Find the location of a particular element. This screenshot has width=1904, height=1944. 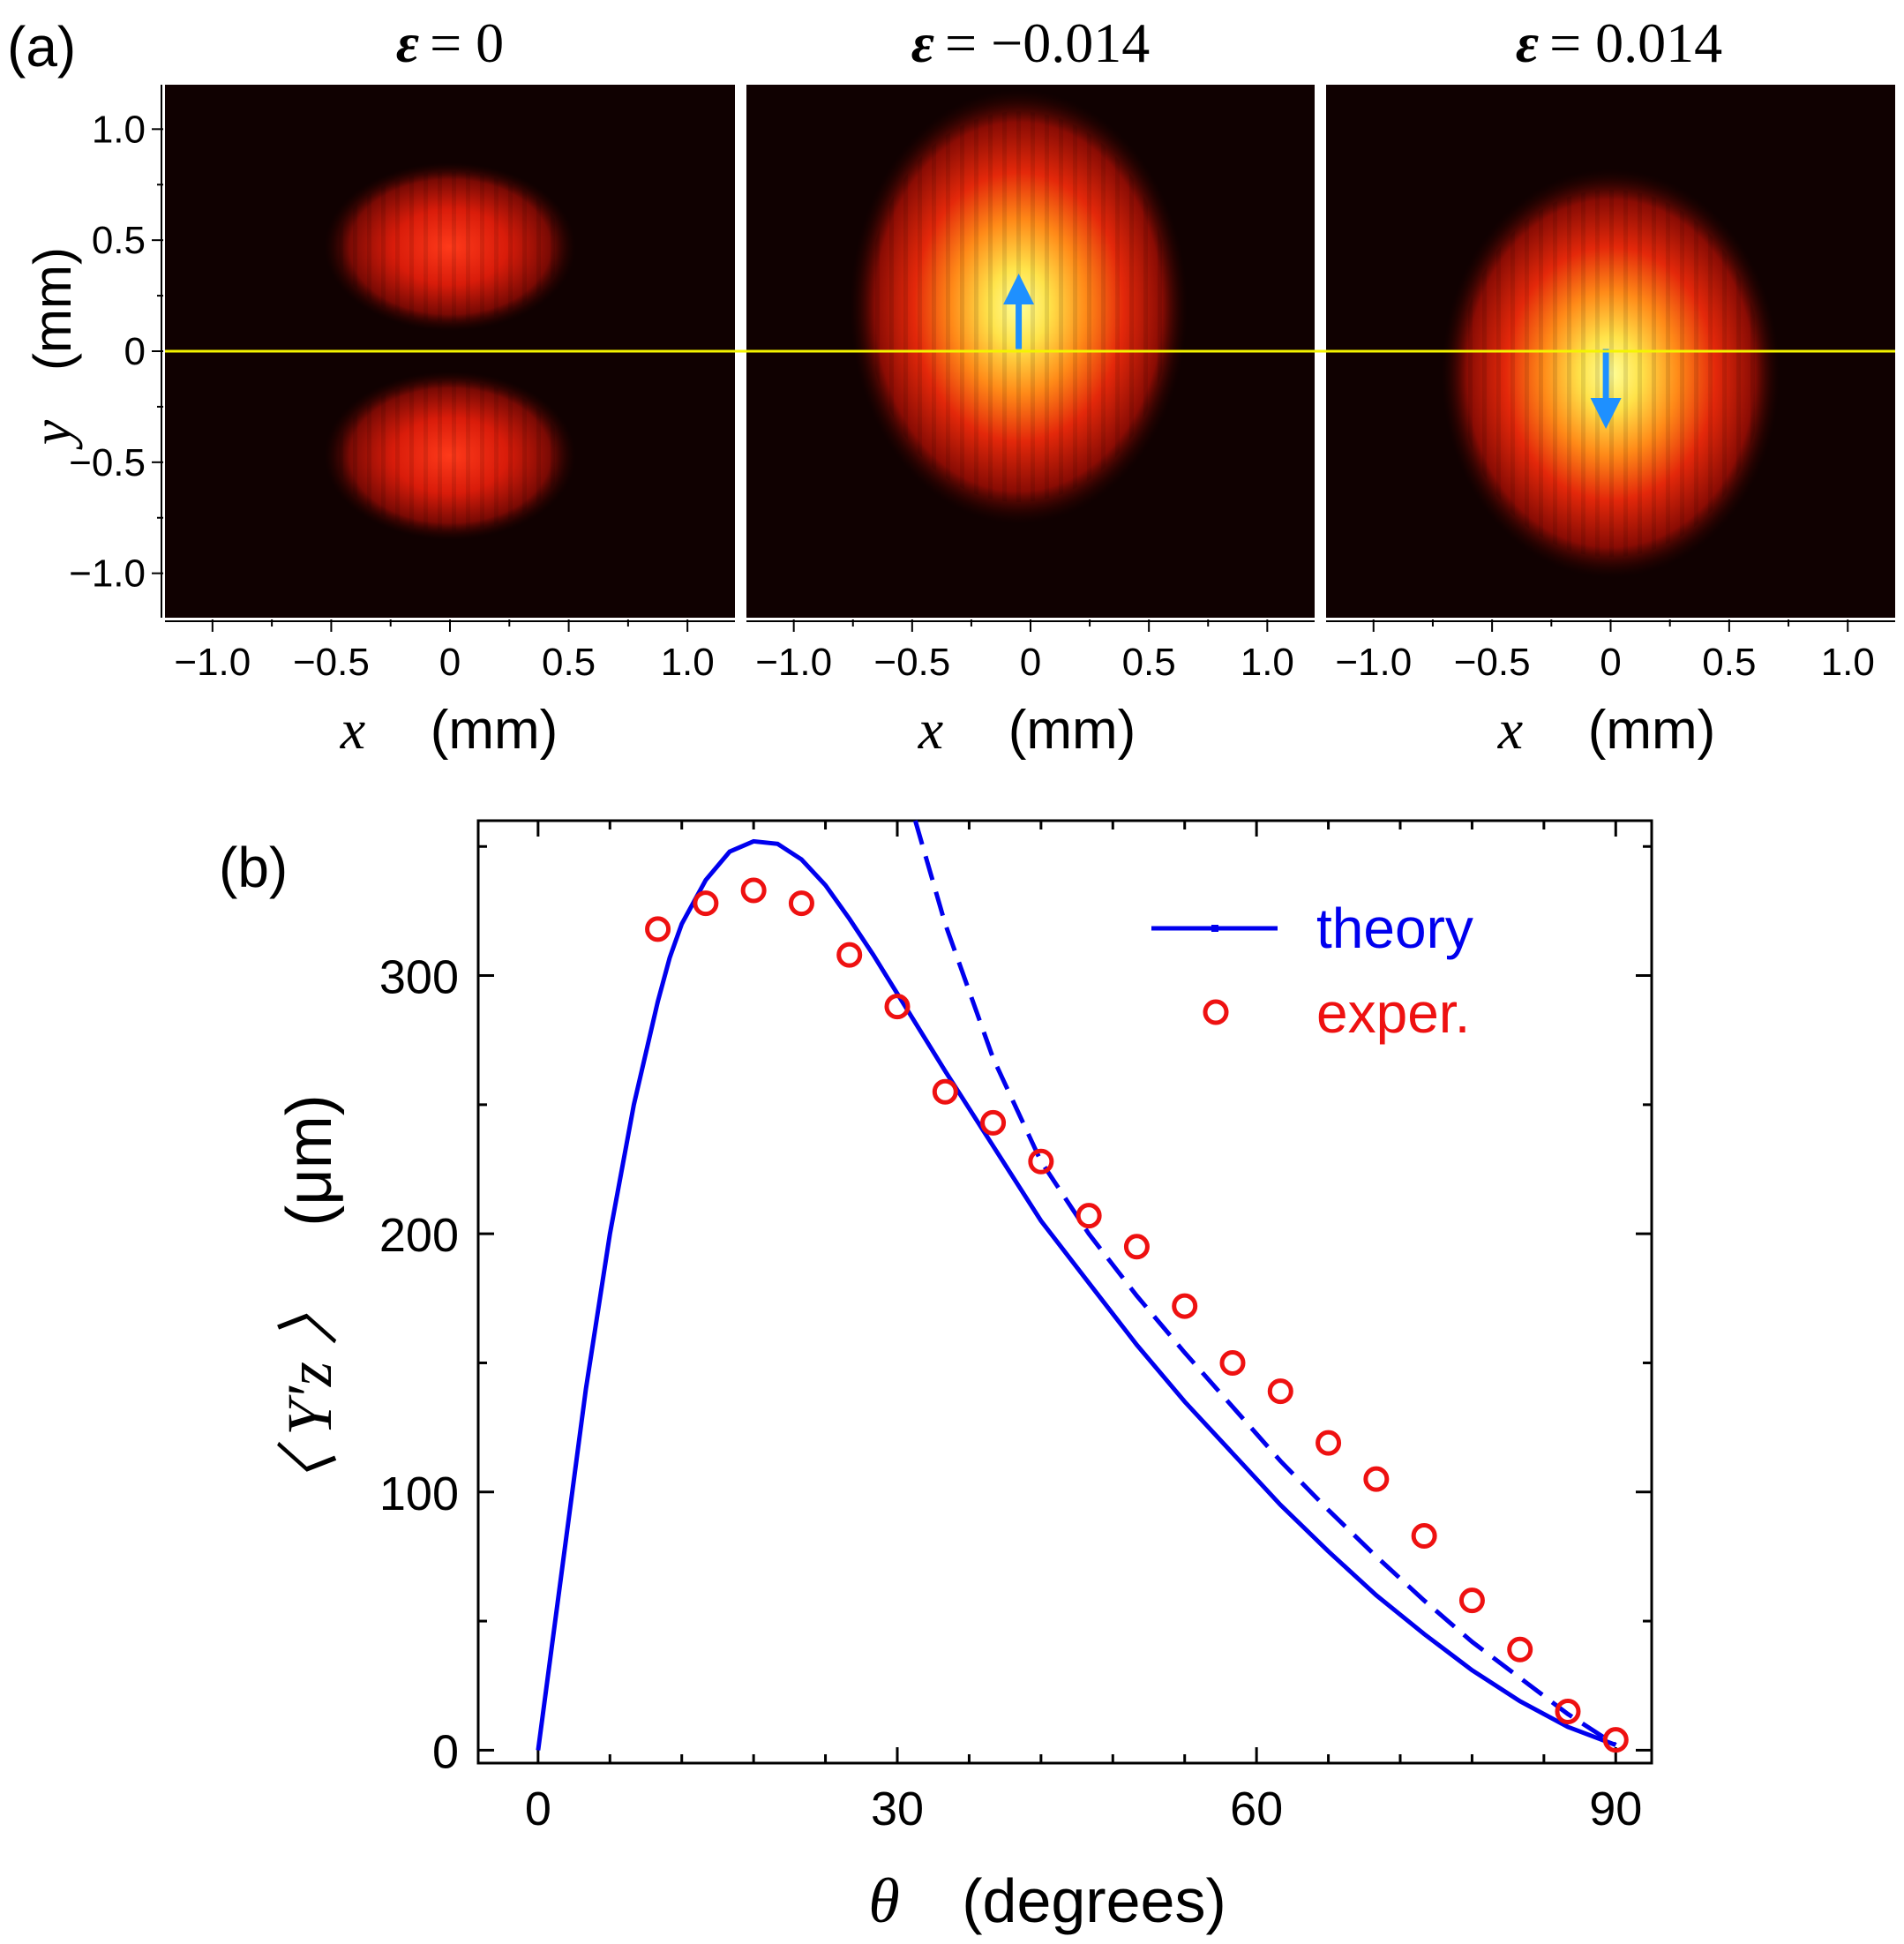

x-axis-label-1: x (mm) is located at coordinates (449, 729).